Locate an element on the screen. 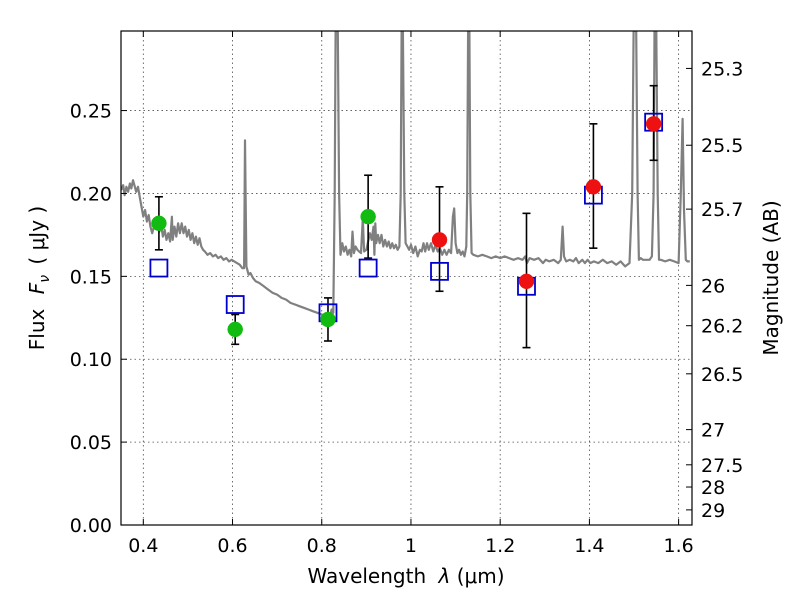 Image resolution: width=800 pixels, height=600 pixels. x-tick-label: 1.2 is located at coordinates (500, 546).